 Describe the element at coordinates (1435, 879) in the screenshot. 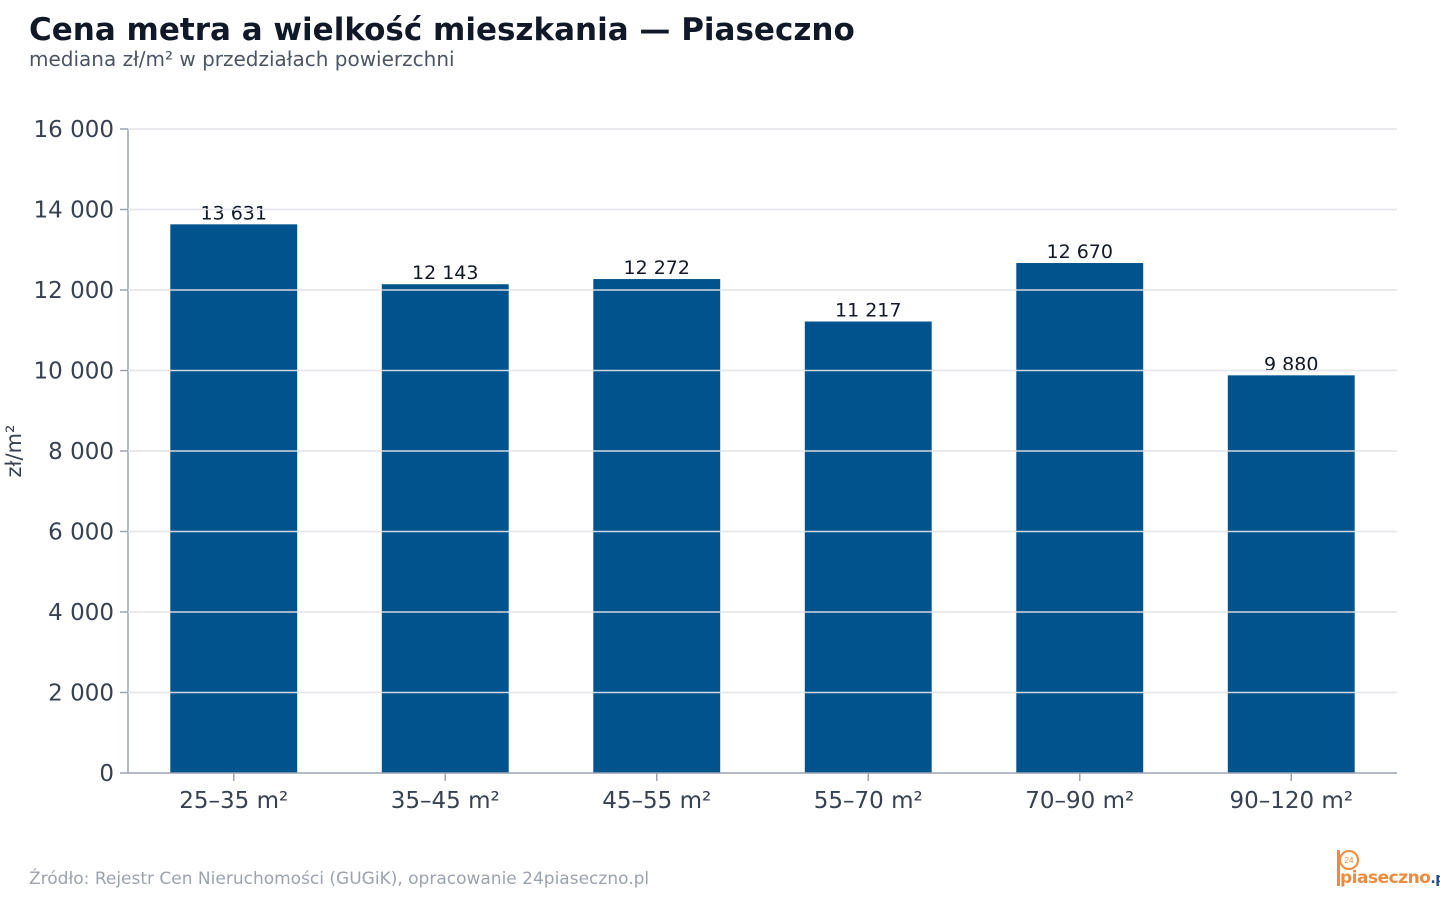

I see `logo-tld: .pl` at that location.